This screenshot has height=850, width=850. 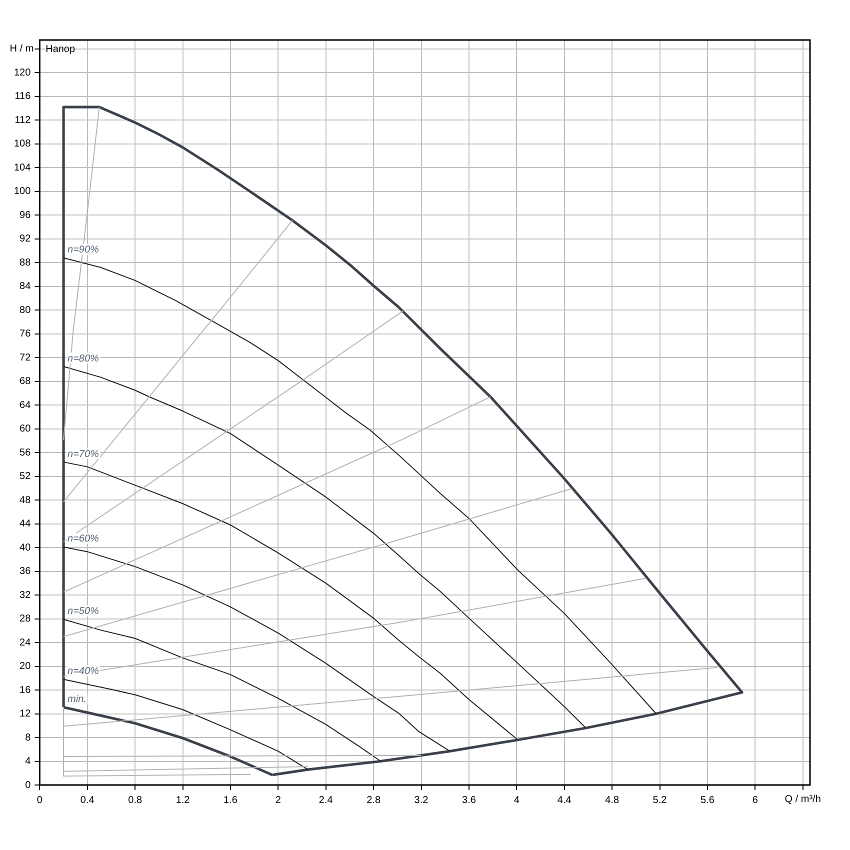 What do you see at coordinates (707, 800) in the screenshot?
I see `x-tick-label: 5.6` at bounding box center [707, 800].